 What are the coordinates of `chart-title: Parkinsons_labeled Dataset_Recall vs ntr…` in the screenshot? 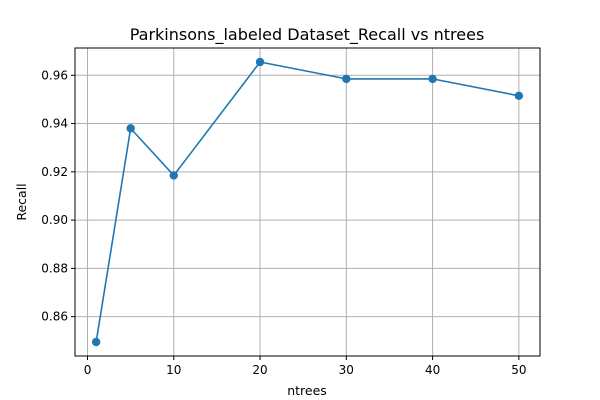 It's located at (307, 35).